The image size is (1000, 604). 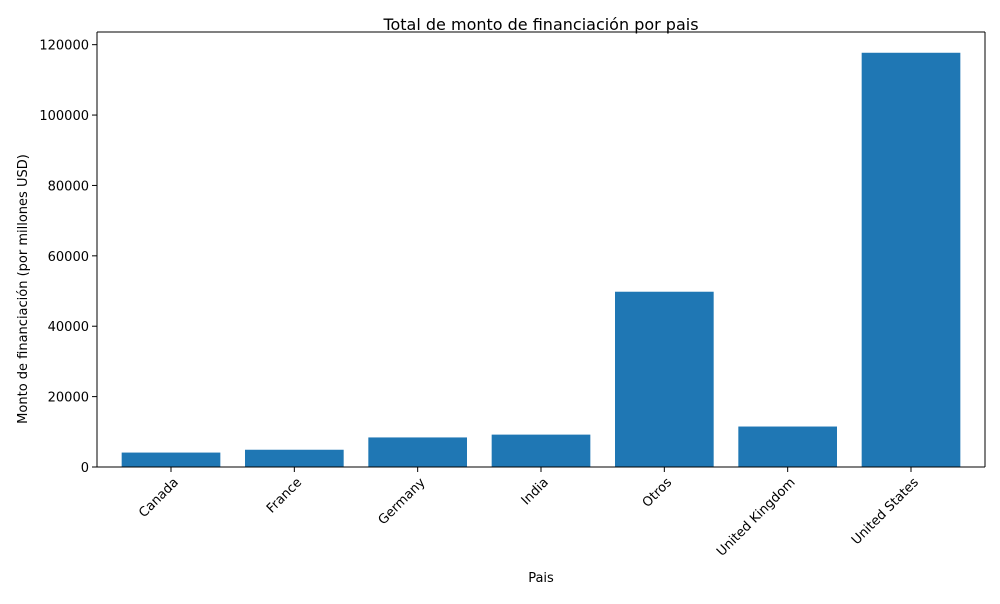 I want to click on y-tick-label: 100000, so click(x=64, y=116).